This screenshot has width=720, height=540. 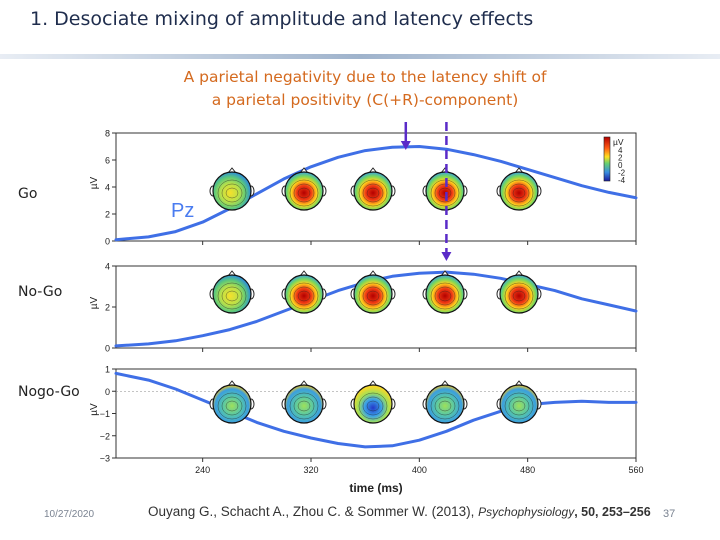 What do you see at coordinates (107, 134) in the screenshot?
I see `y-tick-label: 8` at bounding box center [107, 134].